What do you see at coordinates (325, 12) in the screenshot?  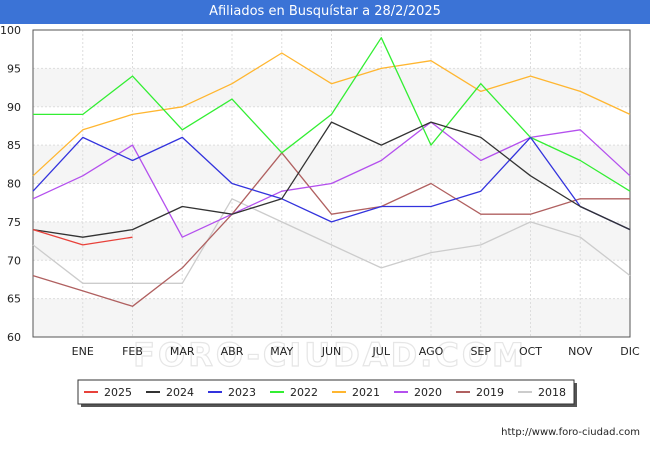 I see `chart-title: Afiliados en Busquístar a 28/2/2025` at bounding box center [325, 12].